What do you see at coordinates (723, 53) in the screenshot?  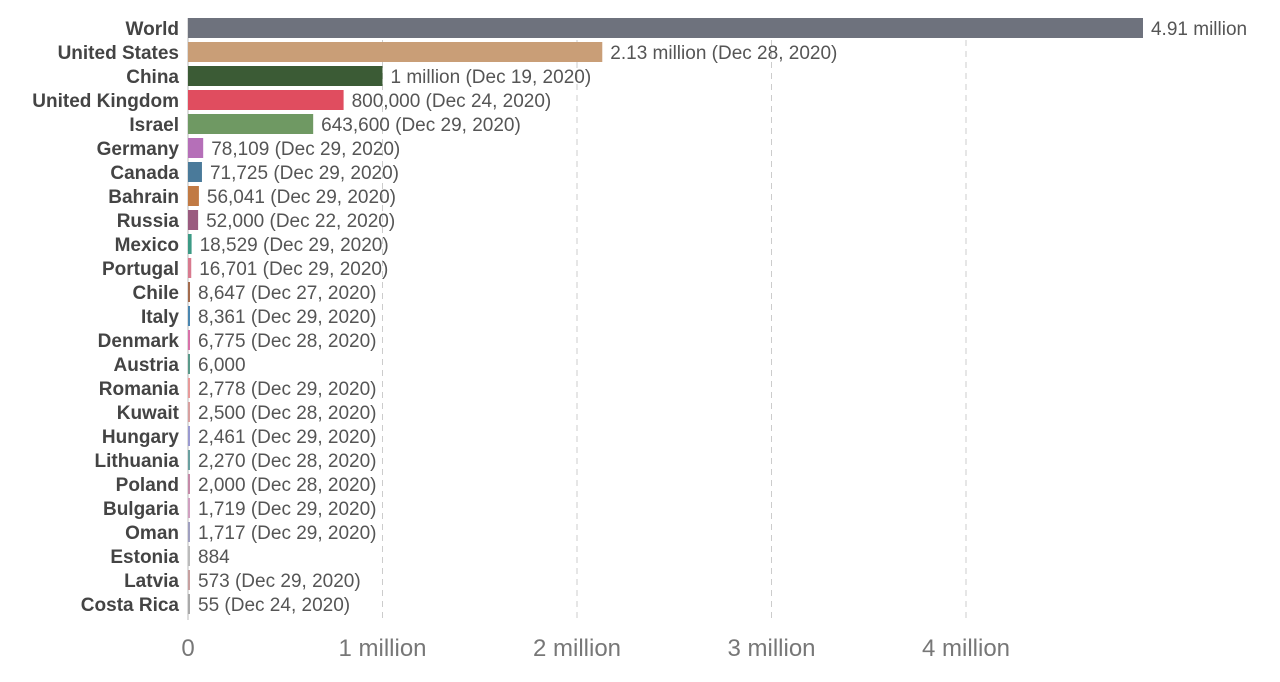 I see `value-label: 2.13 million (Dec 28, 2020)` at bounding box center [723, 53].